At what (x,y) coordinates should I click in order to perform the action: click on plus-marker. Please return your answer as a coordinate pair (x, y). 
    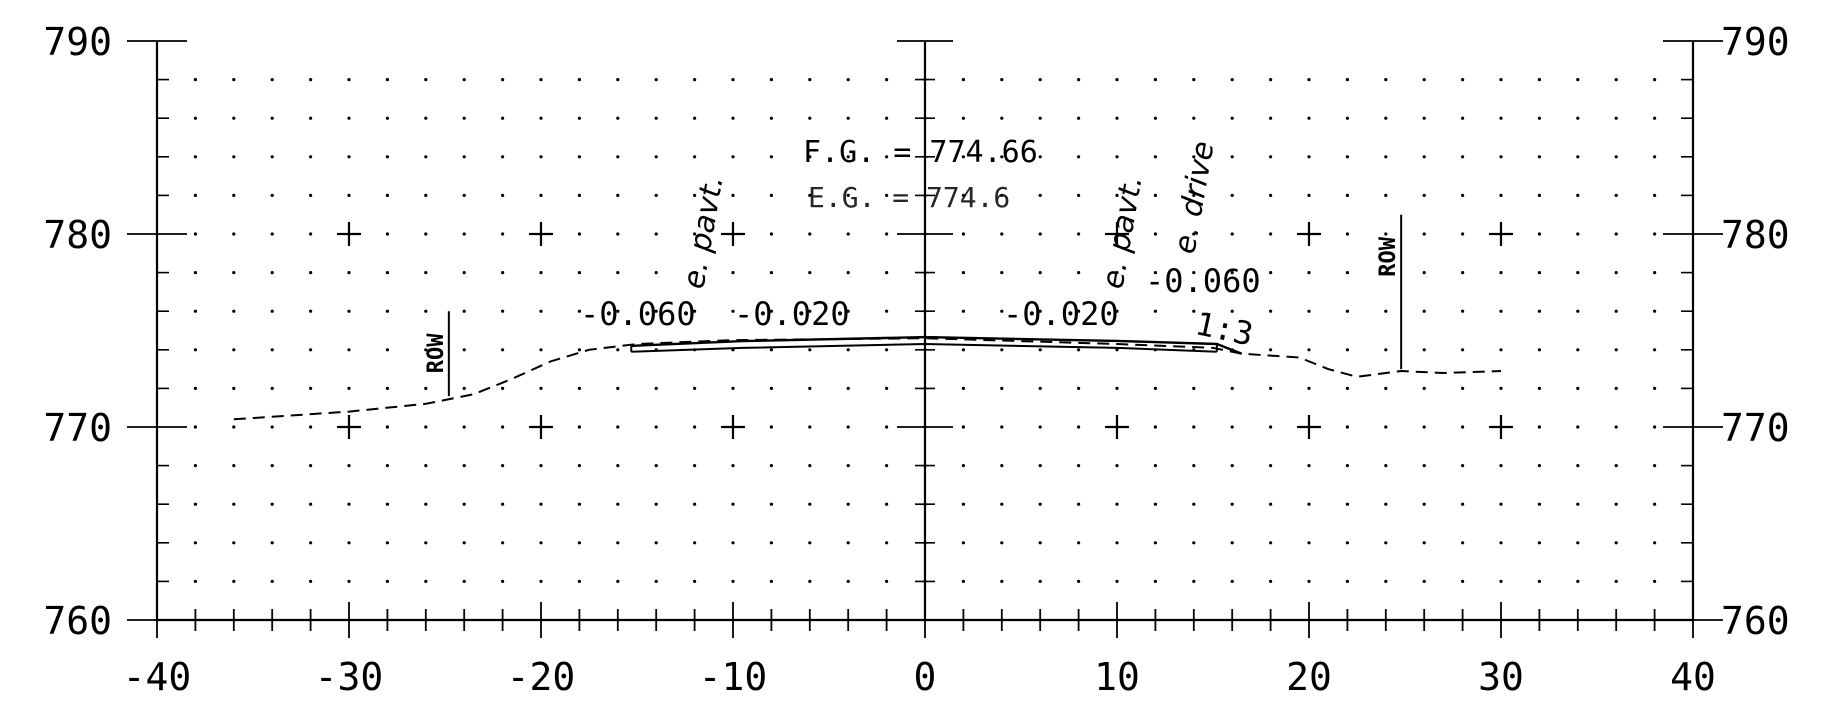
    Looking at the image, I should click on (349, 234).